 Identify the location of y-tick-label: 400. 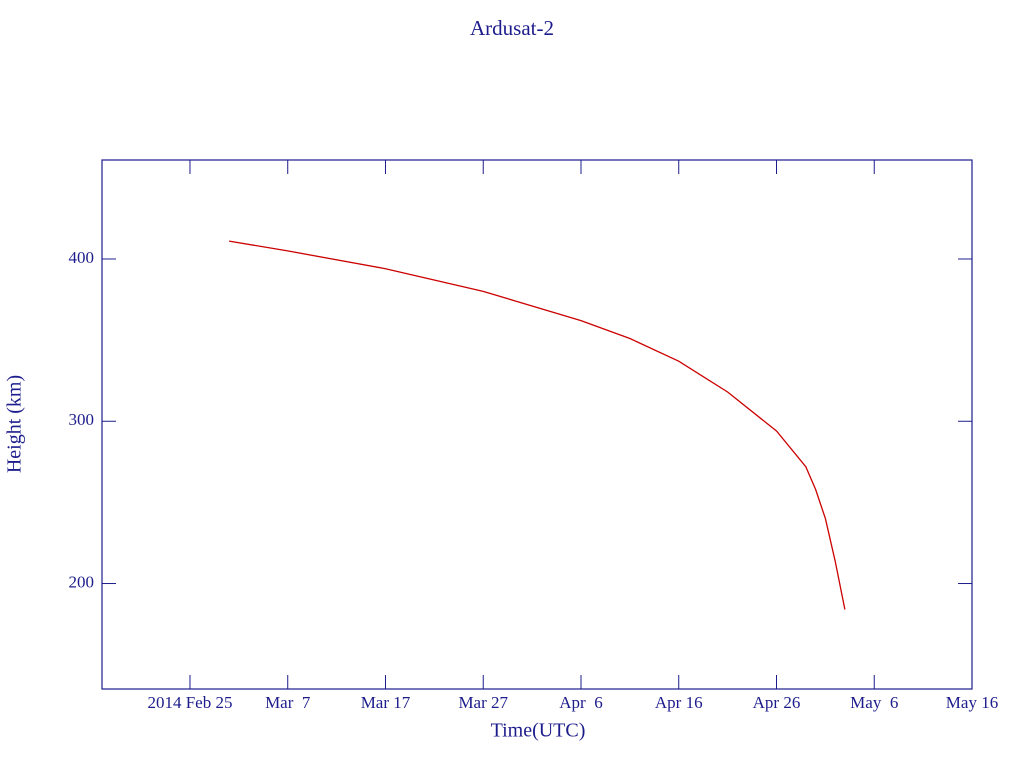
(82, 257).